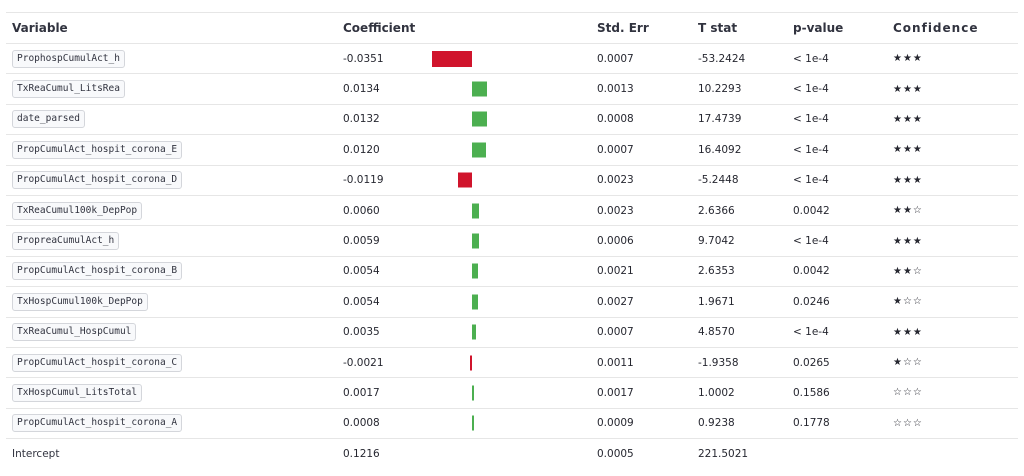  I want to click on std-err-value: 0.0008, so click(615, 119).